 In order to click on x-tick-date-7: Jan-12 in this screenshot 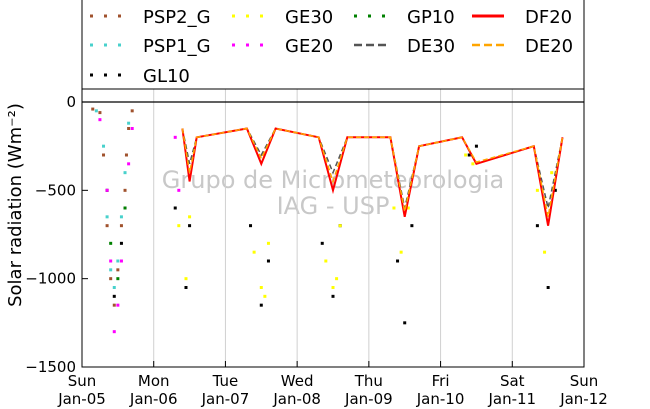, I will do `click(583, 399)`.